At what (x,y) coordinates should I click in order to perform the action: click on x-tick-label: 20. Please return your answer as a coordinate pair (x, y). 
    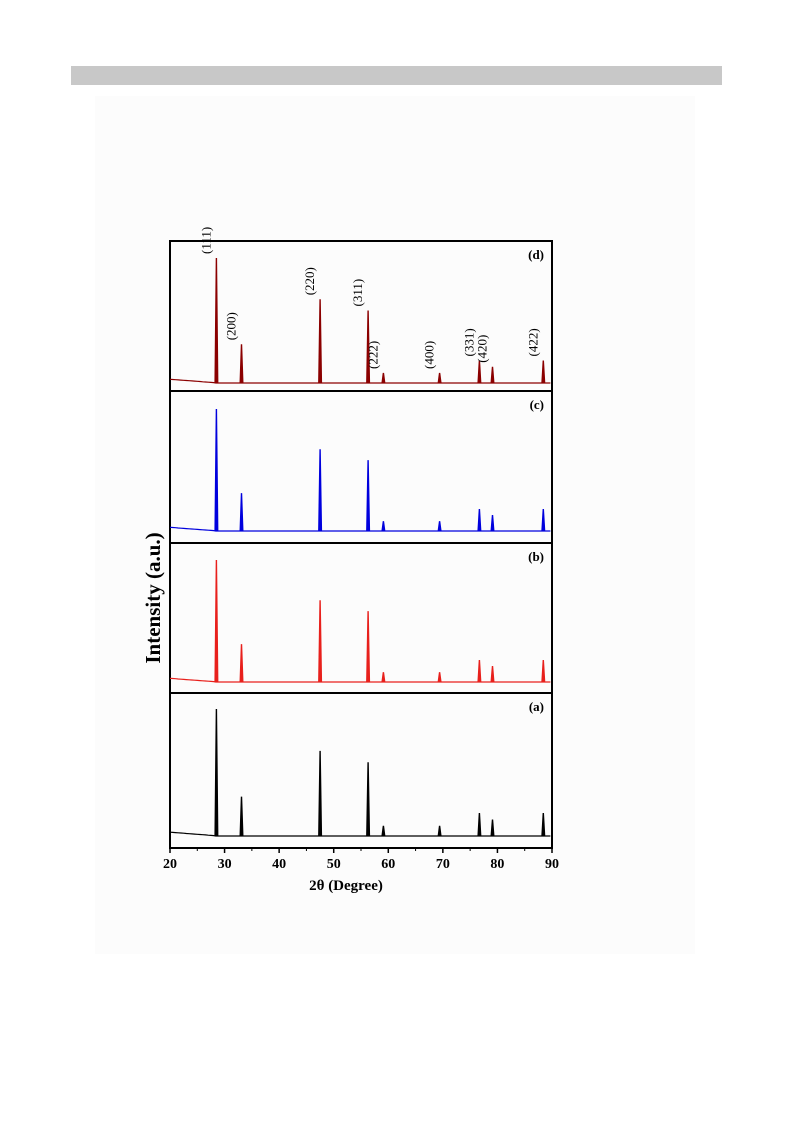
    Looking at the image, I should click on (170, 864).